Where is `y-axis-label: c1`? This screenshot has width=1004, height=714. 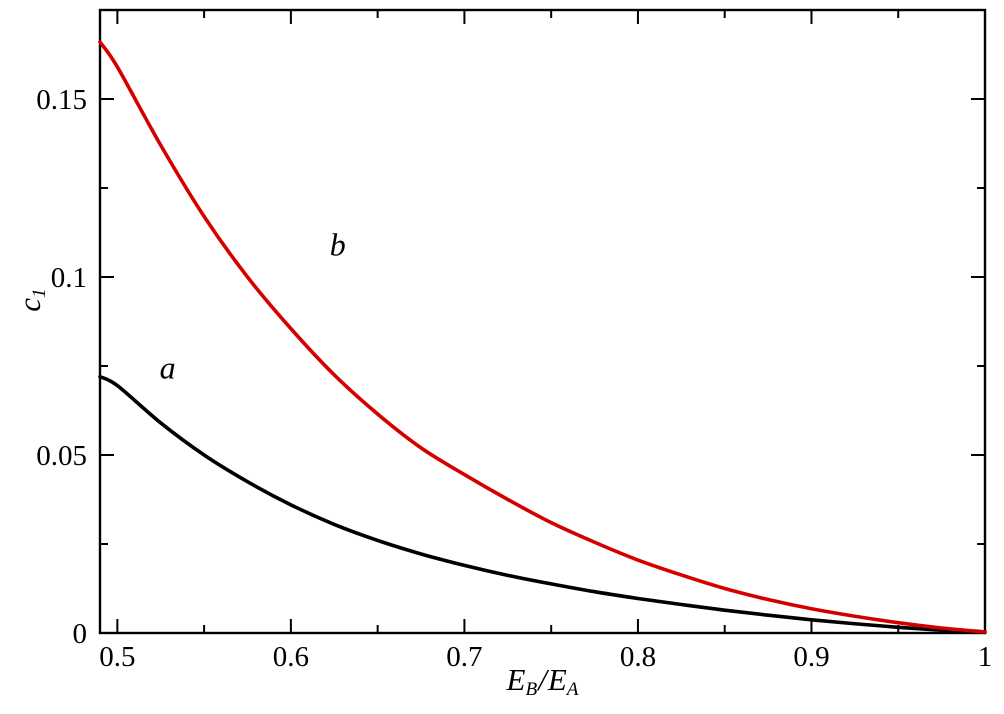
y-axis-label: c1 is located at coordinates (31, 300).